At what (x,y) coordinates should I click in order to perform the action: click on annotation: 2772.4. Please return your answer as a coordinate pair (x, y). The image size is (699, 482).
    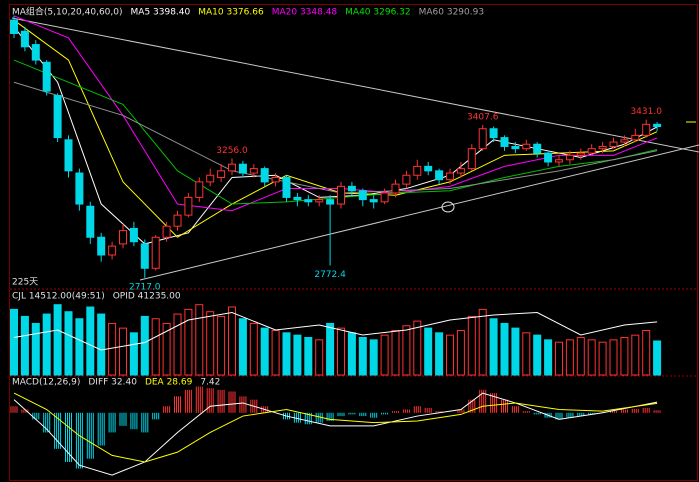
    Looking at the image, I should click on (330, 275).